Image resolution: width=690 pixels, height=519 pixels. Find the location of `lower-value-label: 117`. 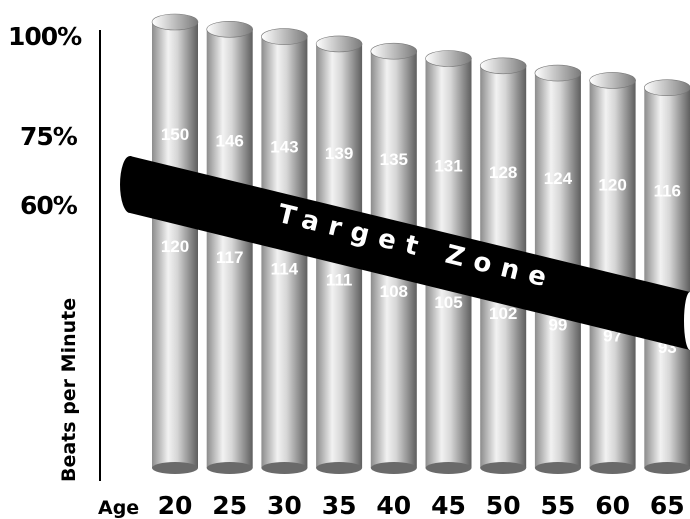

lower-value-label: 117 is located at coordinates (229, 257).